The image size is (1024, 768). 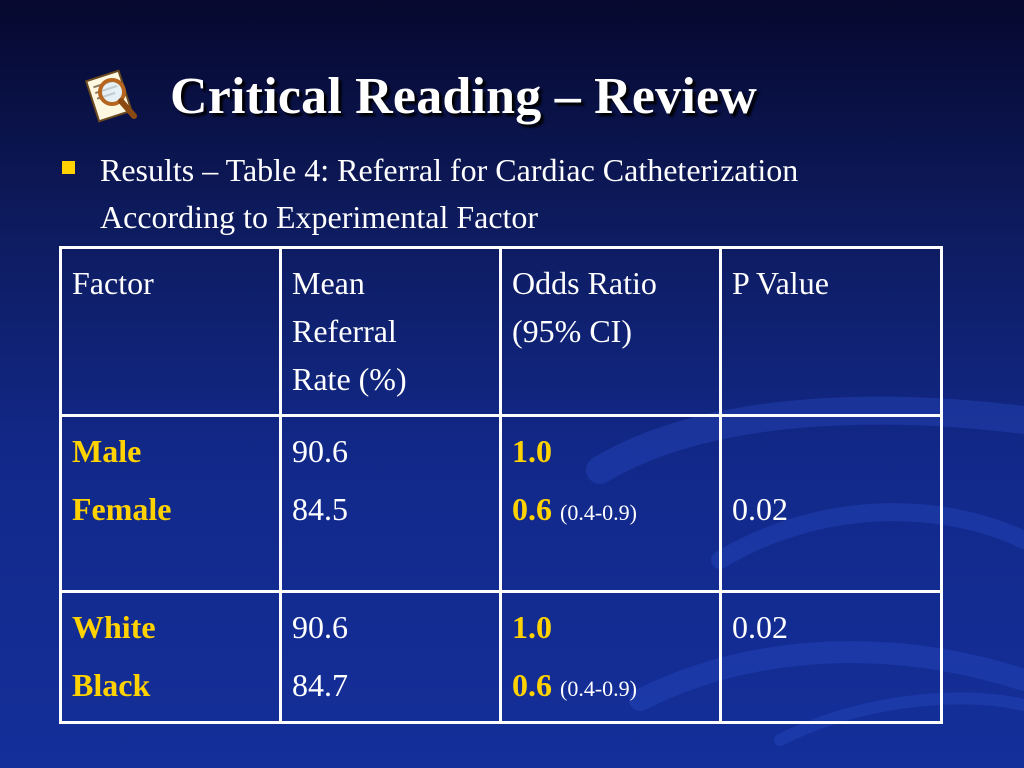 I want to click on header-mean-line-1: Mean, so click(x=328, y=283).